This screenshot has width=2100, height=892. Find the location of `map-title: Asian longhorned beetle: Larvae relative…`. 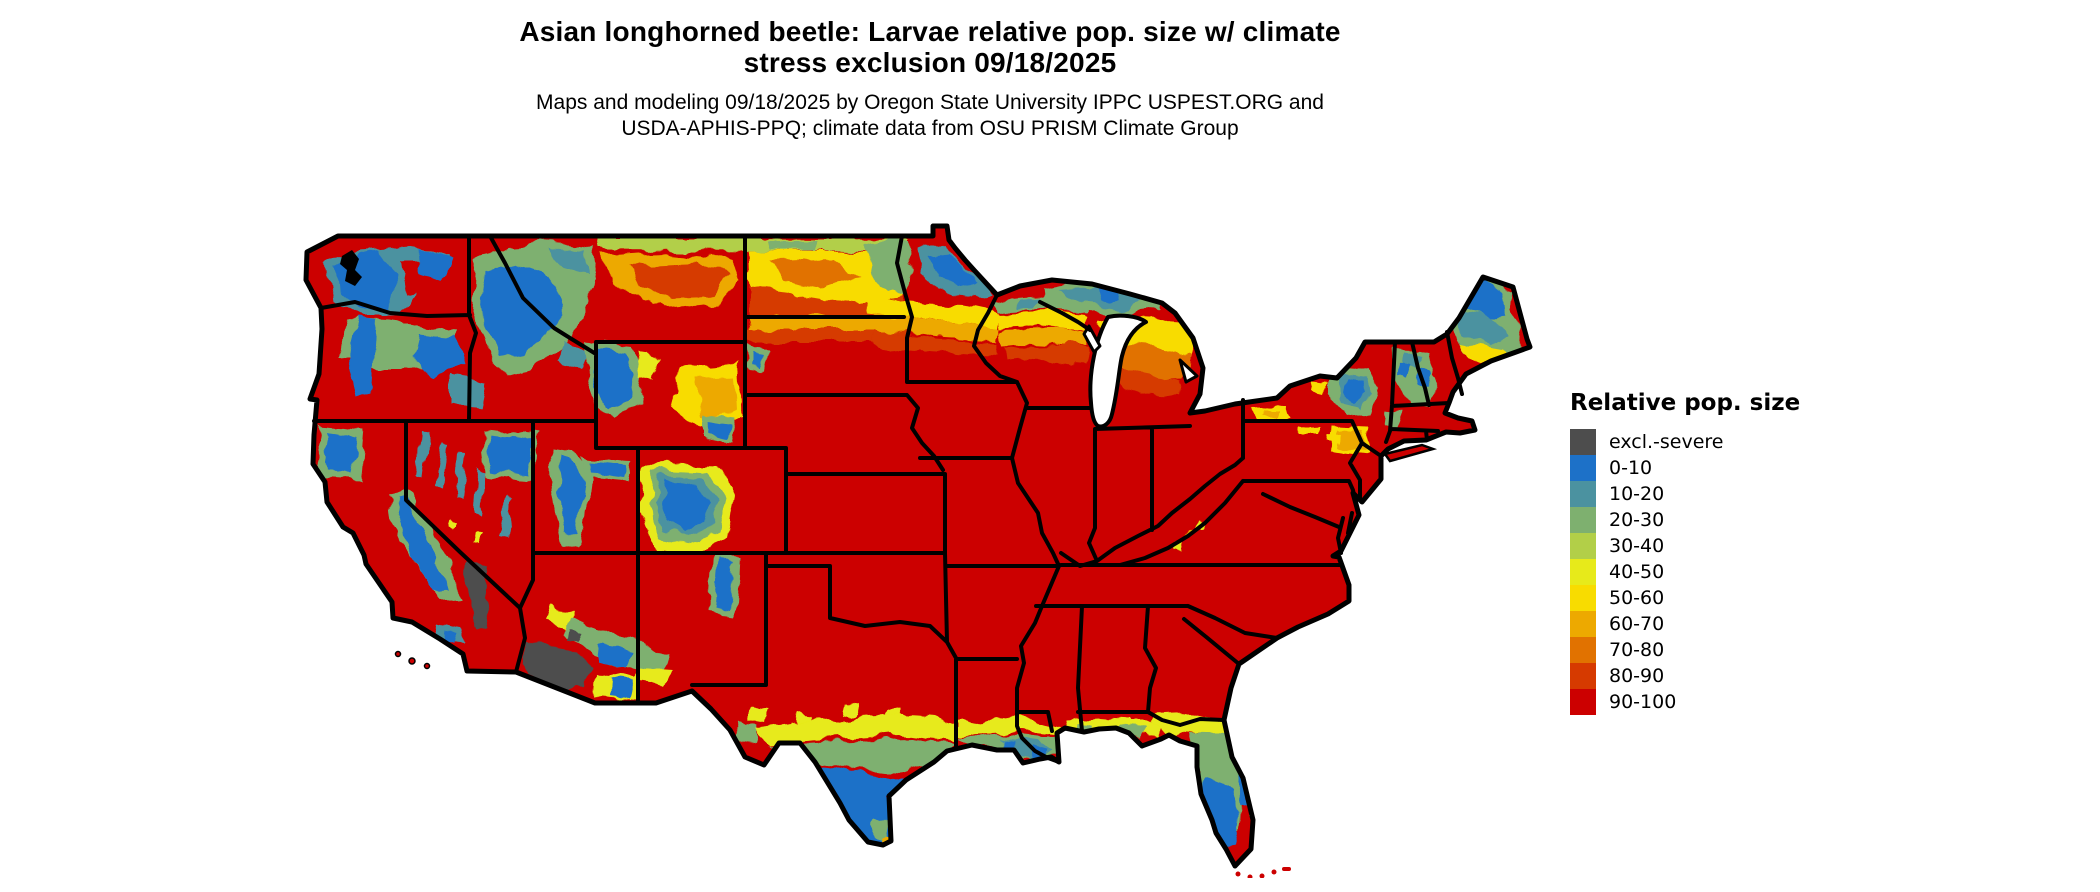

map-title: Asian longhorned beetle: Larvae relative… is located at coordinates (930, 47).